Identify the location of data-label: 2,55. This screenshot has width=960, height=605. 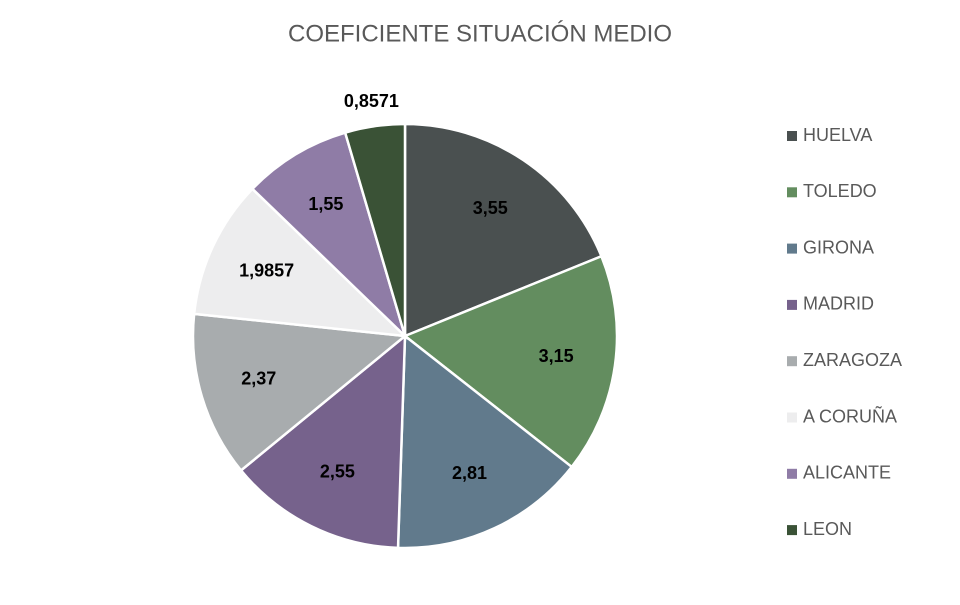
(337, 472).